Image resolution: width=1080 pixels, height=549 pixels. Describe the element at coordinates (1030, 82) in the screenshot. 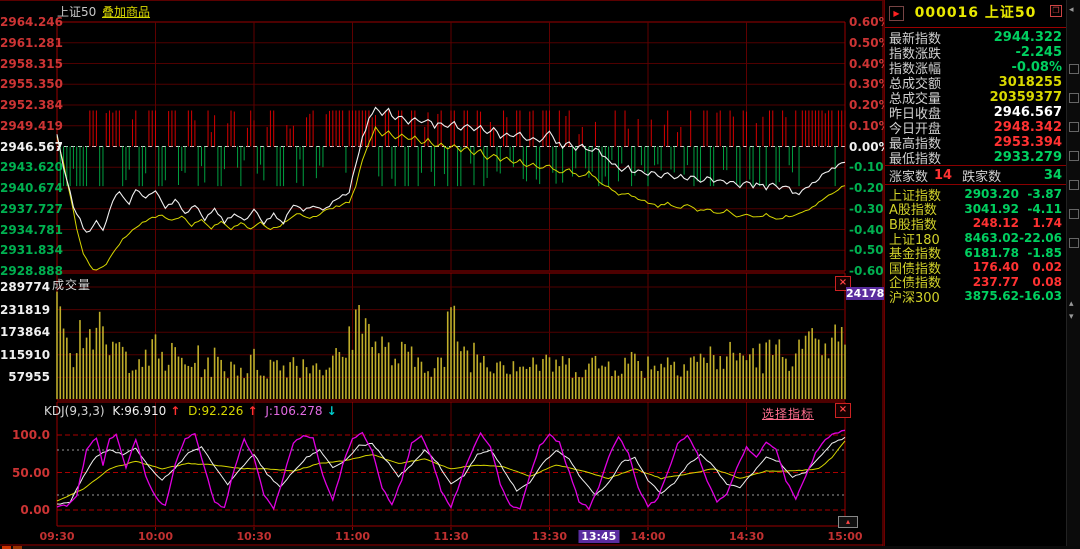

I see `quote-row-value: 3018255` at that location.